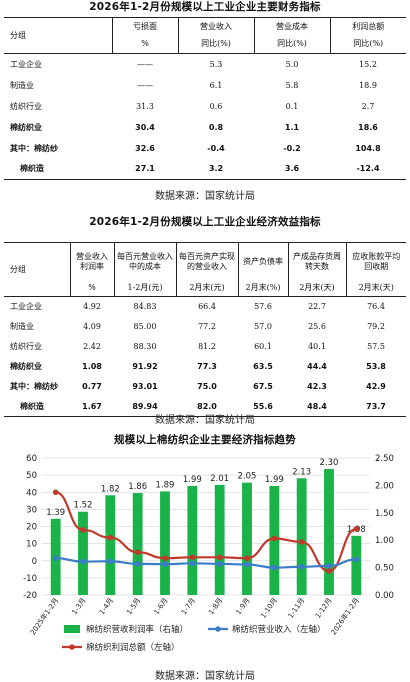  Describe the element at coordinates (317, 386) in the screenshot. I see `cell: 42.3` at that location.